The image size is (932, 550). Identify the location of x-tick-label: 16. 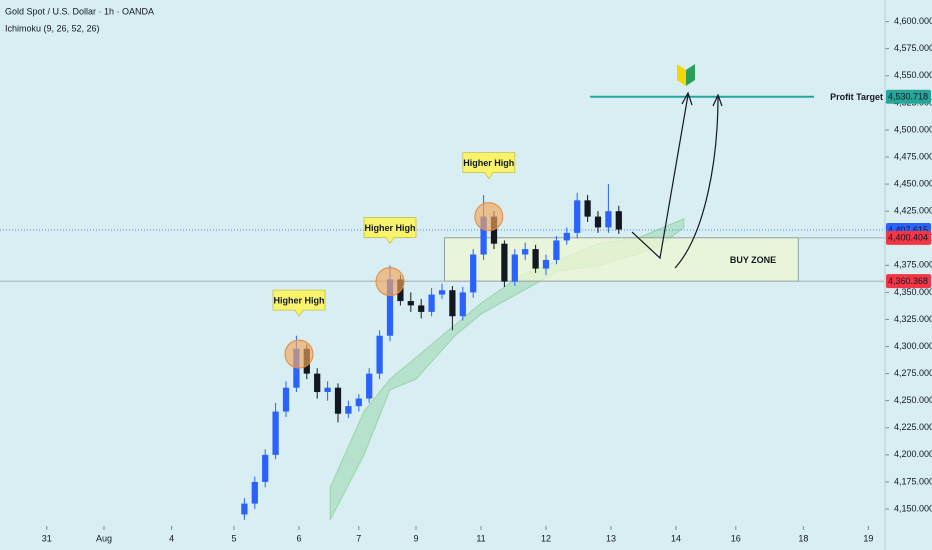
(736, 538).